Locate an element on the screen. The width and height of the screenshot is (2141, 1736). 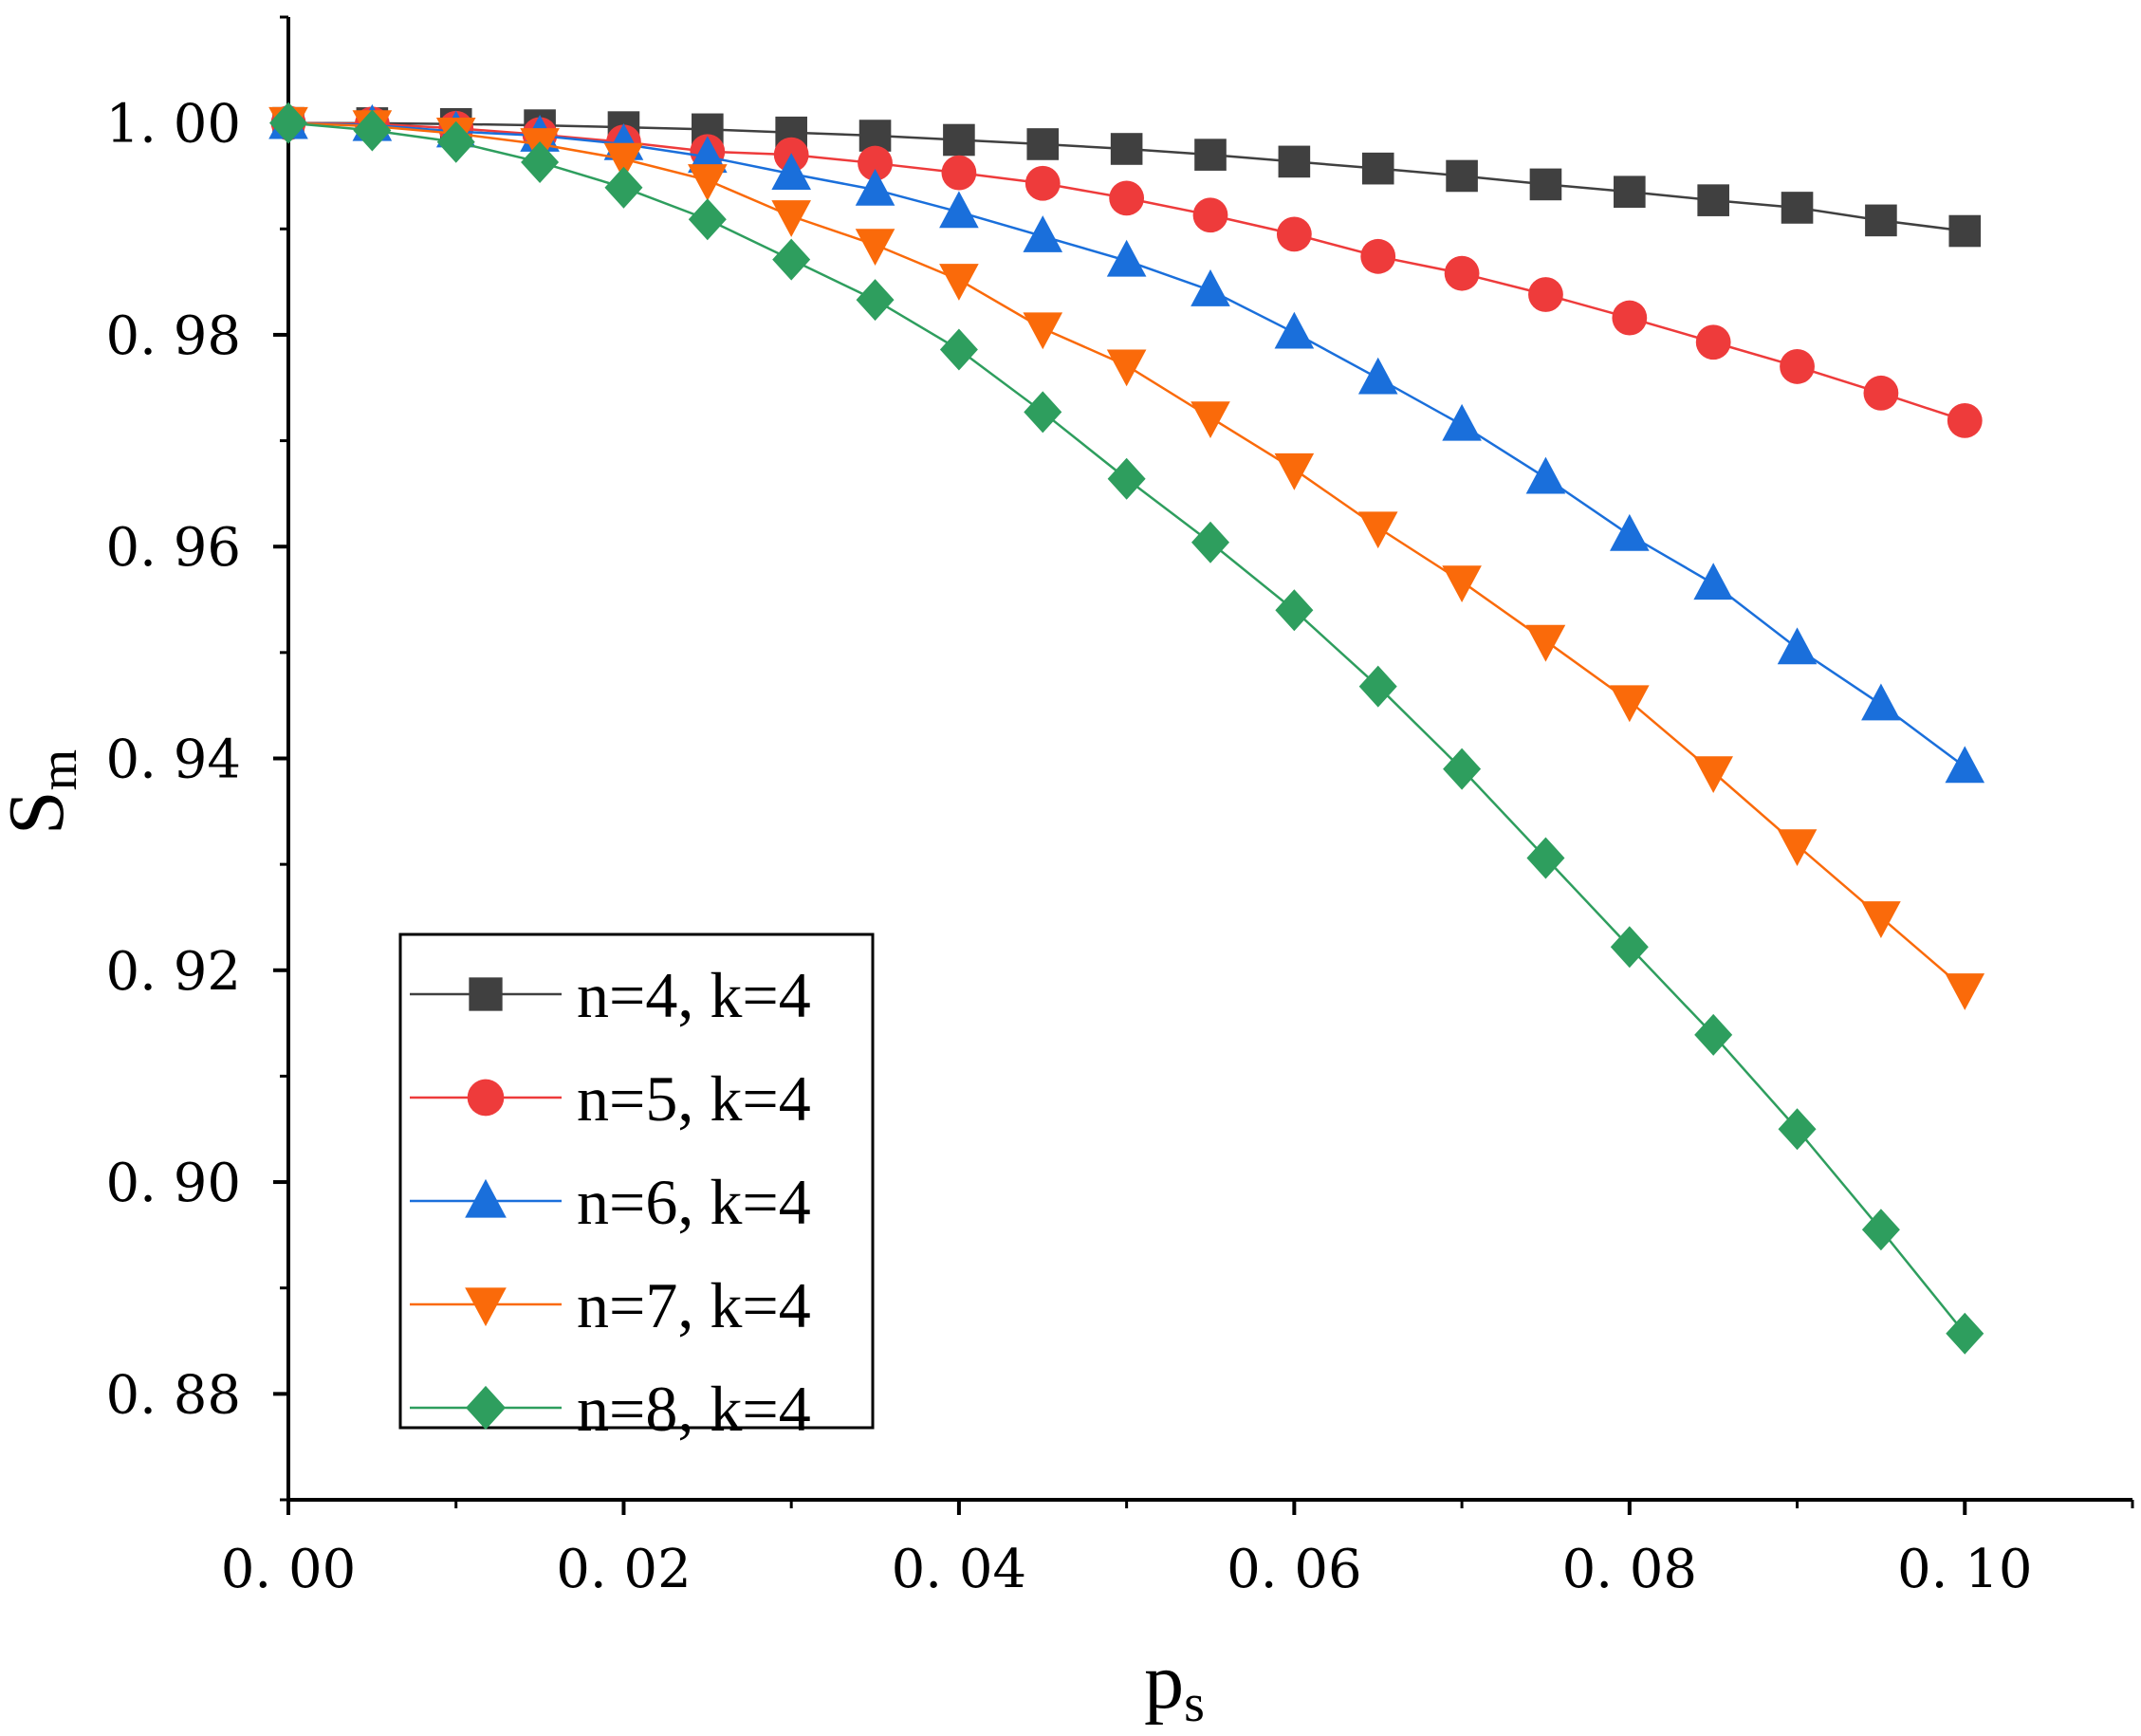
legend-label: n=8, k=4 is located at coordinates (694, 1409).